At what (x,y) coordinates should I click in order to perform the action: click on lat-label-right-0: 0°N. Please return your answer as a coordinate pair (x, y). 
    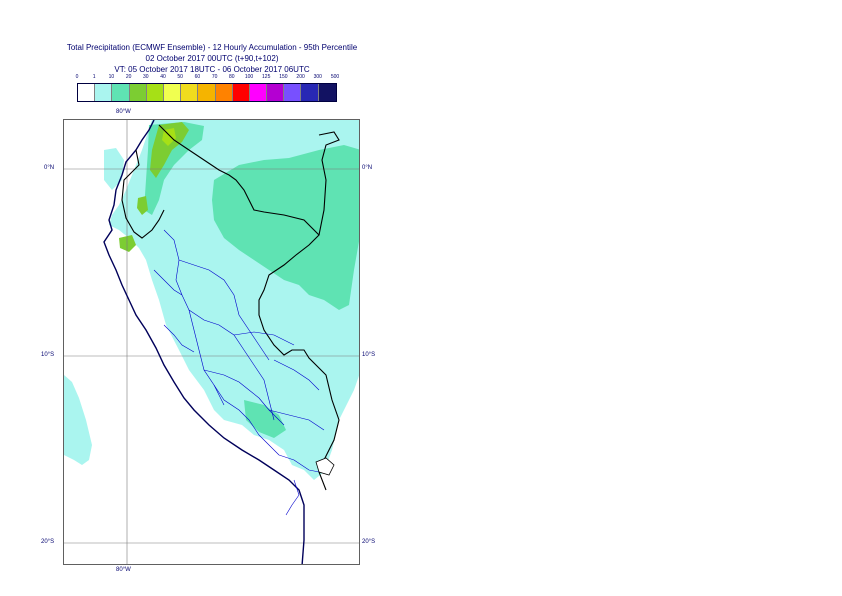
    Looking at the image, I should click on (367, 168).